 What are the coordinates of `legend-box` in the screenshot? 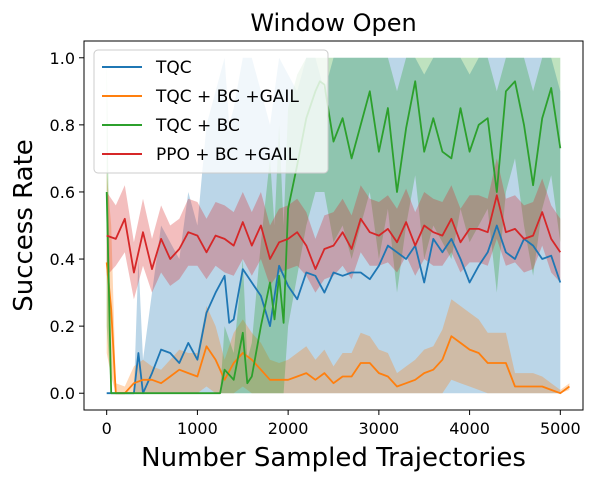 It's located at (211, 111).